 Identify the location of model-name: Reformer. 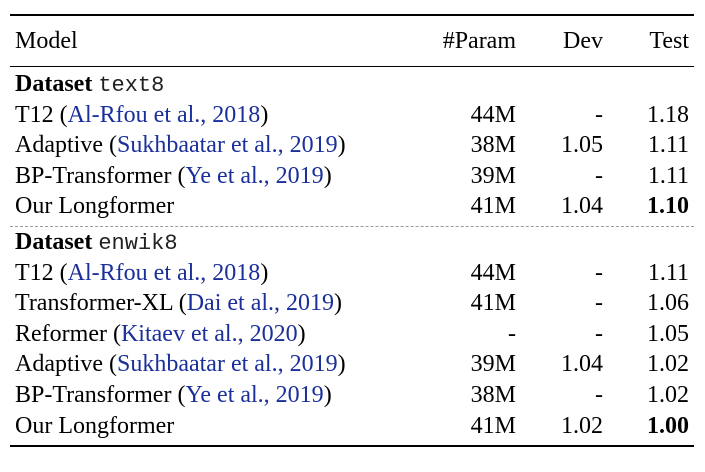
(64, 333).